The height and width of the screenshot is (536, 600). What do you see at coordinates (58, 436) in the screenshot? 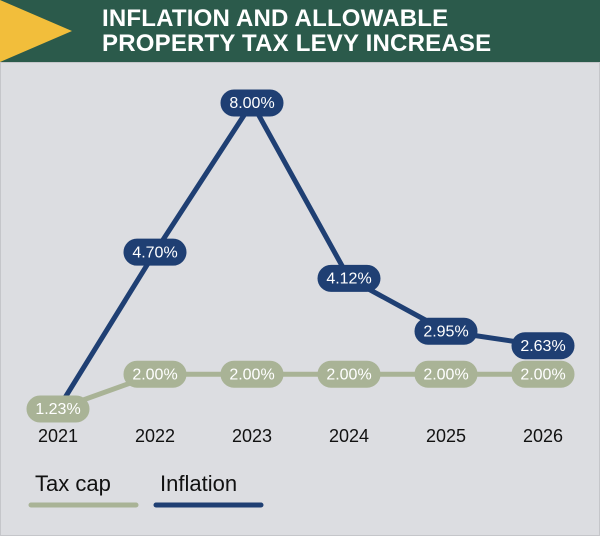
I see `x-tick-label: 2021` at bounding box center [58, 436].